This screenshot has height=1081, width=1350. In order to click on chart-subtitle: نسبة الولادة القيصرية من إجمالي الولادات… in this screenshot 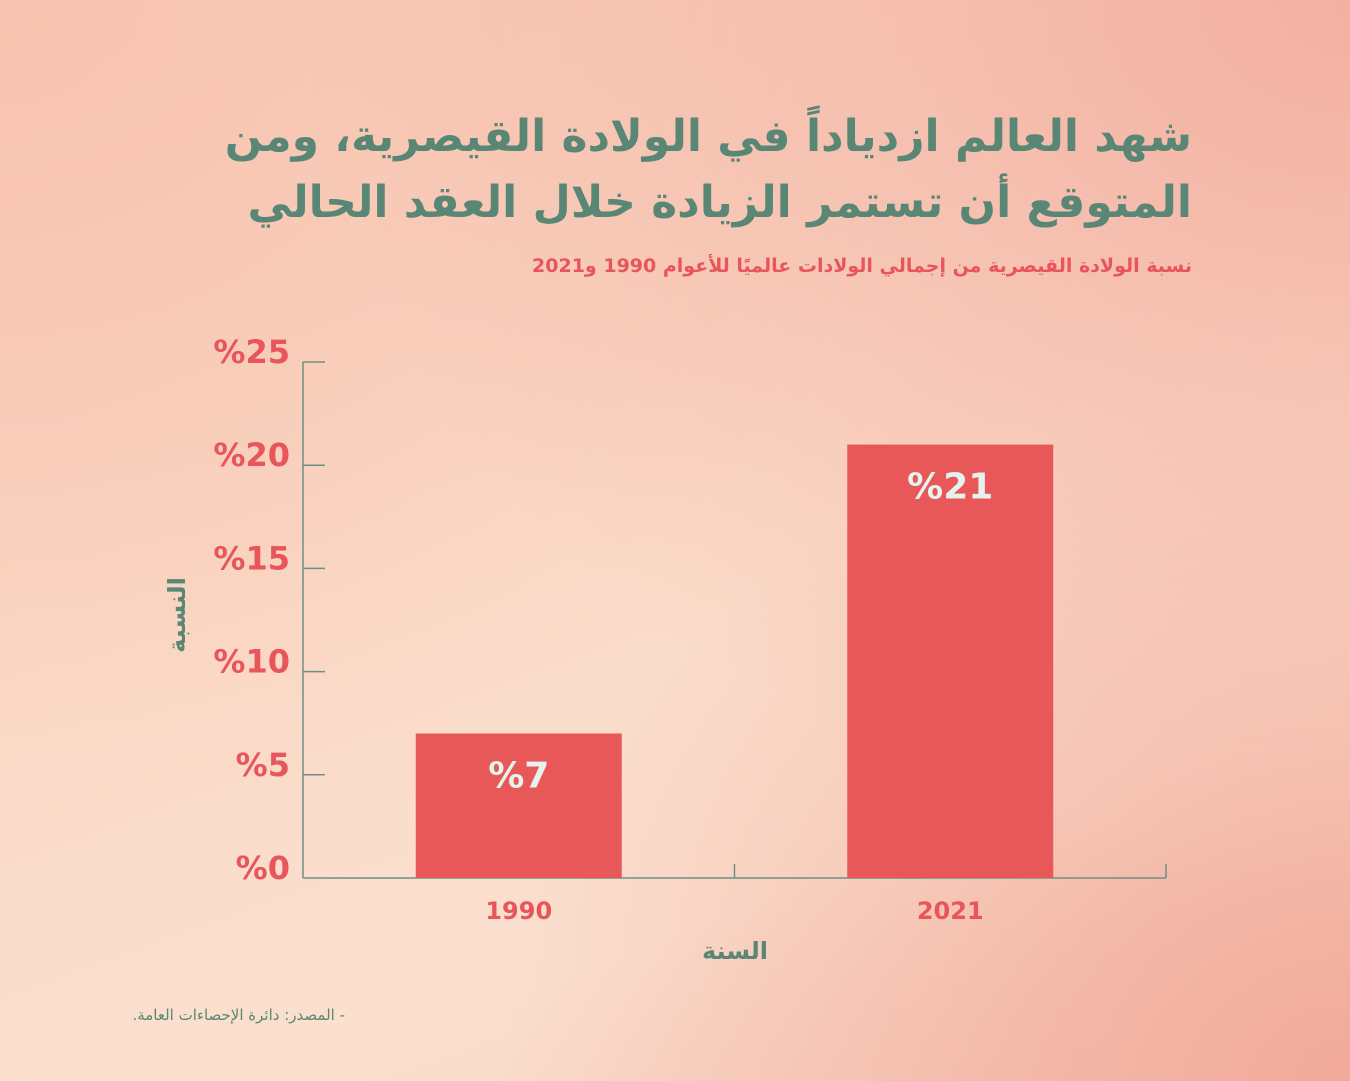, I will do `click(862, 266)`.